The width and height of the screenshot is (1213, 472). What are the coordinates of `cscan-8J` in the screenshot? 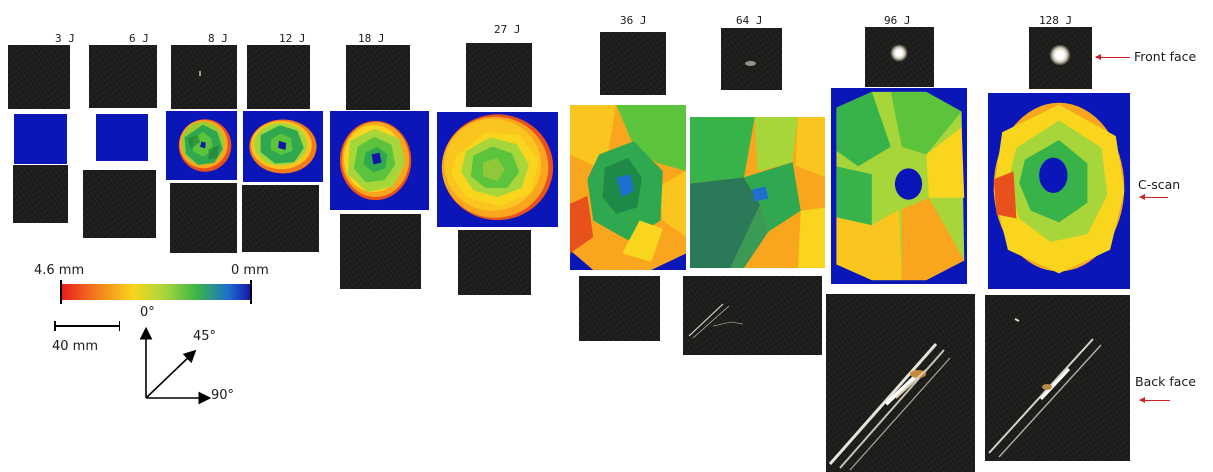 It's located at (201, 145).